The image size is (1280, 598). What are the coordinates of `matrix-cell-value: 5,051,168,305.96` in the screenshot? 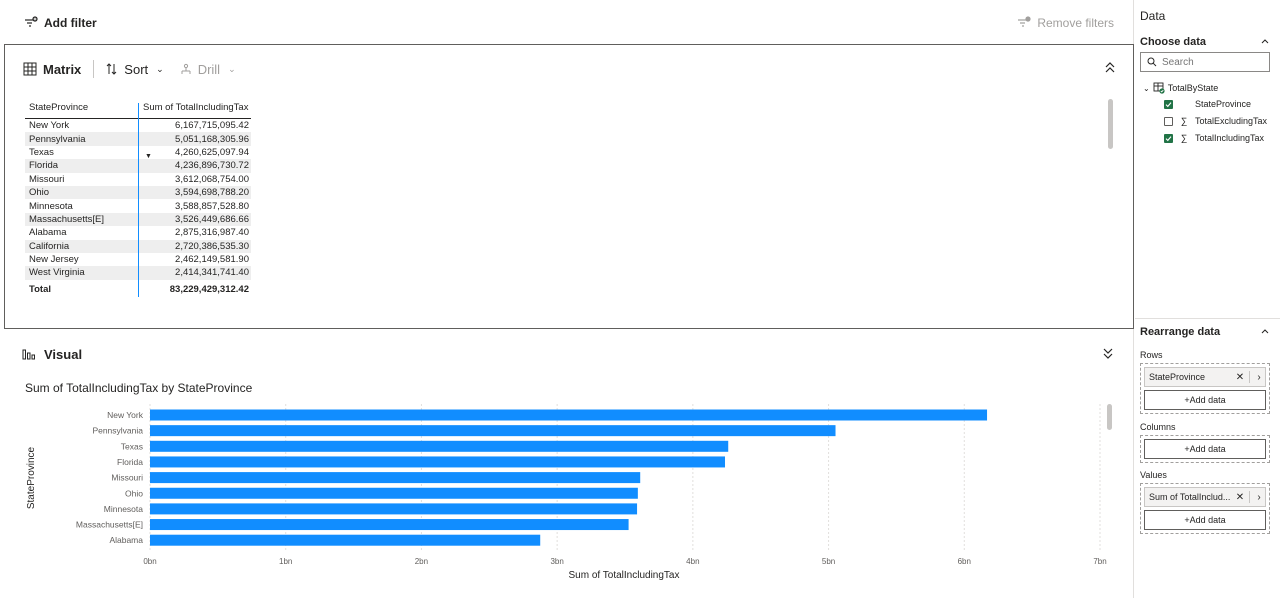 It's located at (212, 139).